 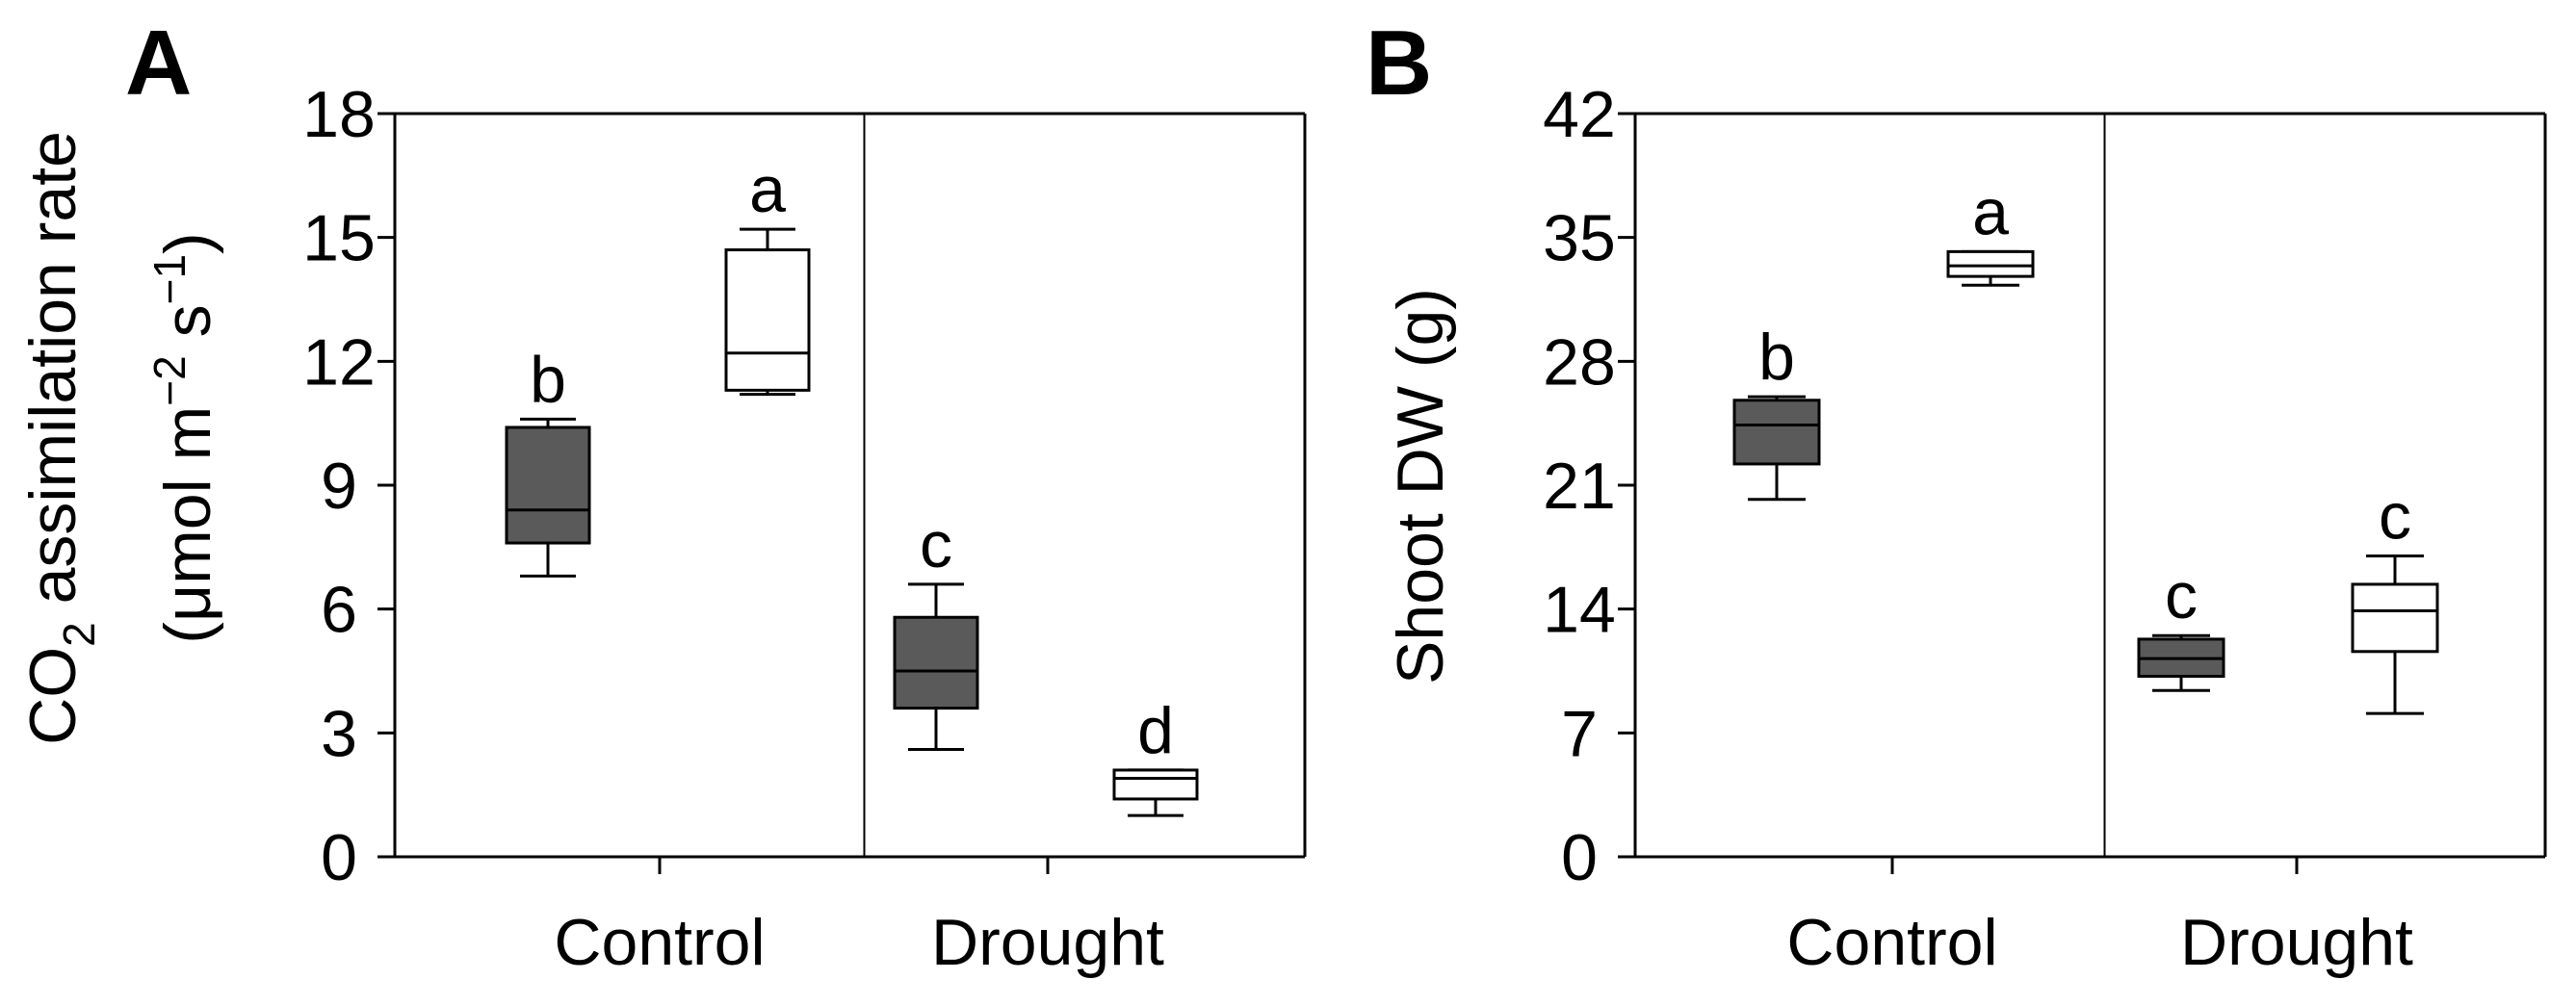 I want to click on panel-a-y-tick-label: 6, so click(x=339, y=610).